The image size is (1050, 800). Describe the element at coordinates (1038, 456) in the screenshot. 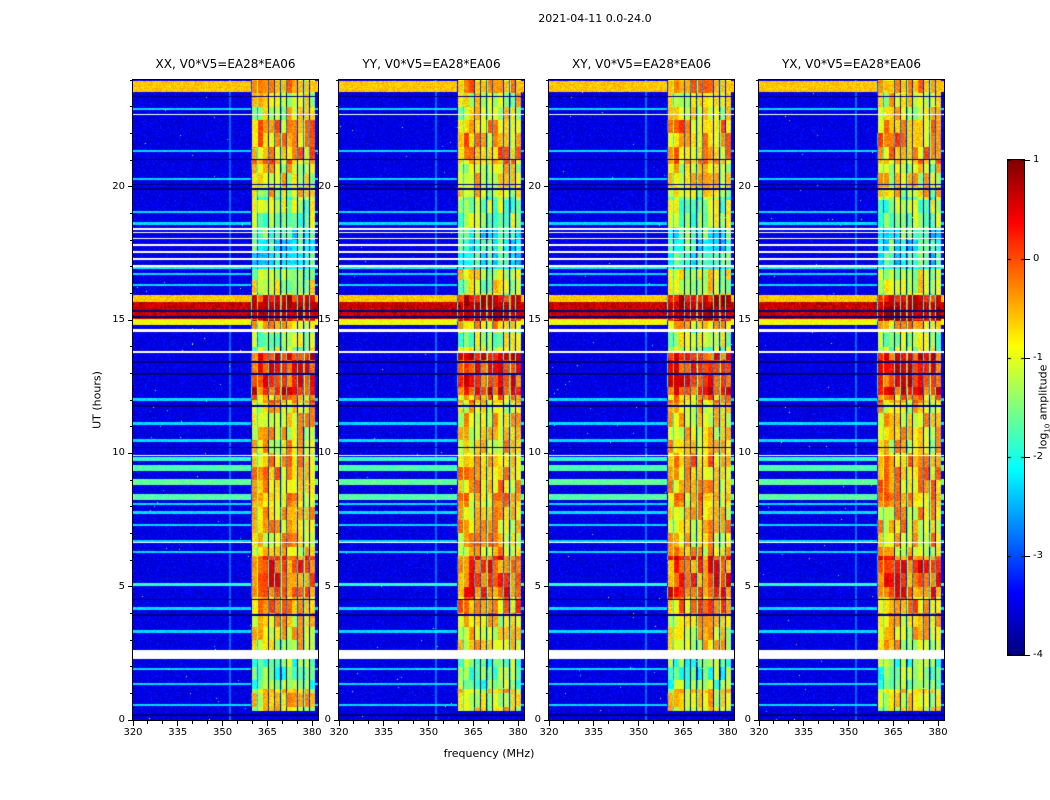

I see `colorbar-tick-label: -2` at that location.